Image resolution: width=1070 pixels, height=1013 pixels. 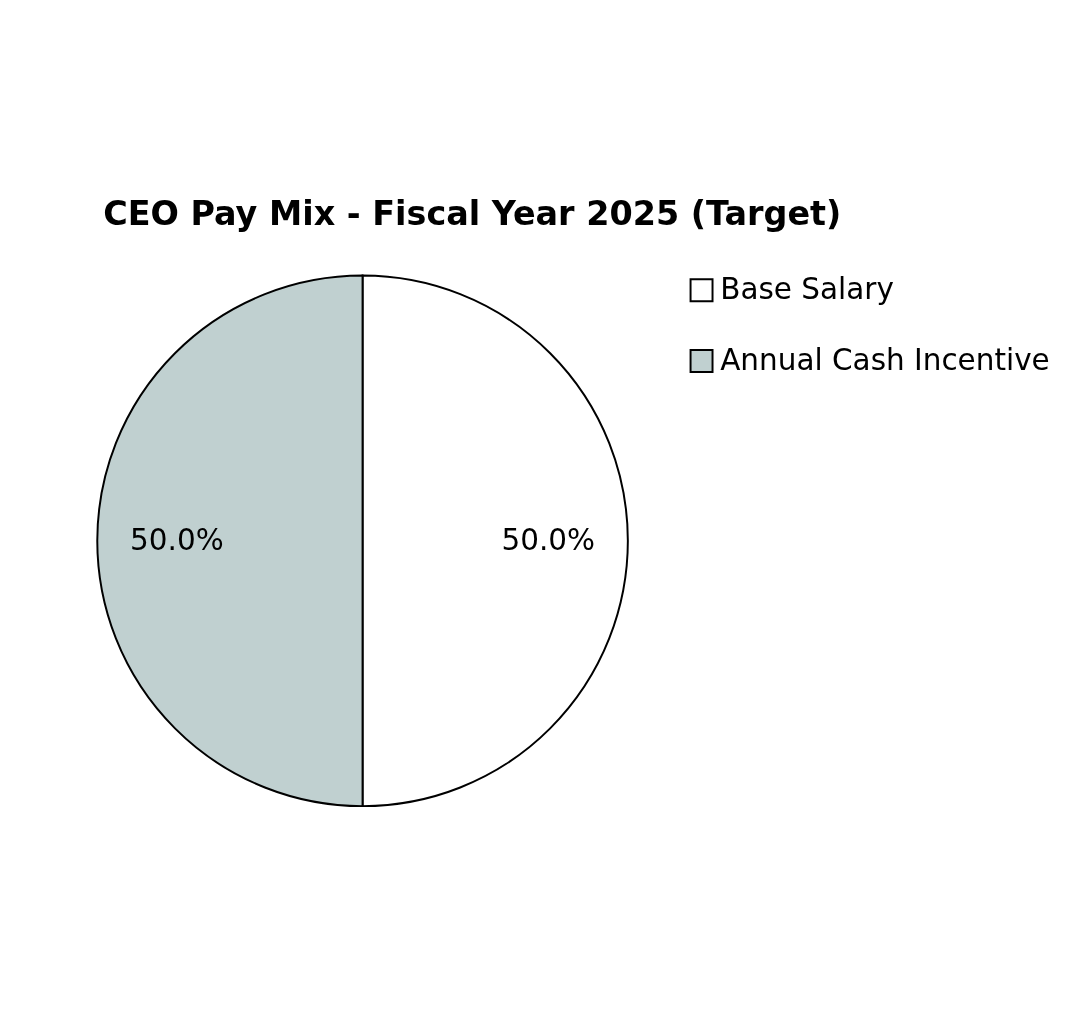 I want to click on chart-title: CEO Pay Mix - Fiscal Year 2025 (Target), so click(x=472, y=214).